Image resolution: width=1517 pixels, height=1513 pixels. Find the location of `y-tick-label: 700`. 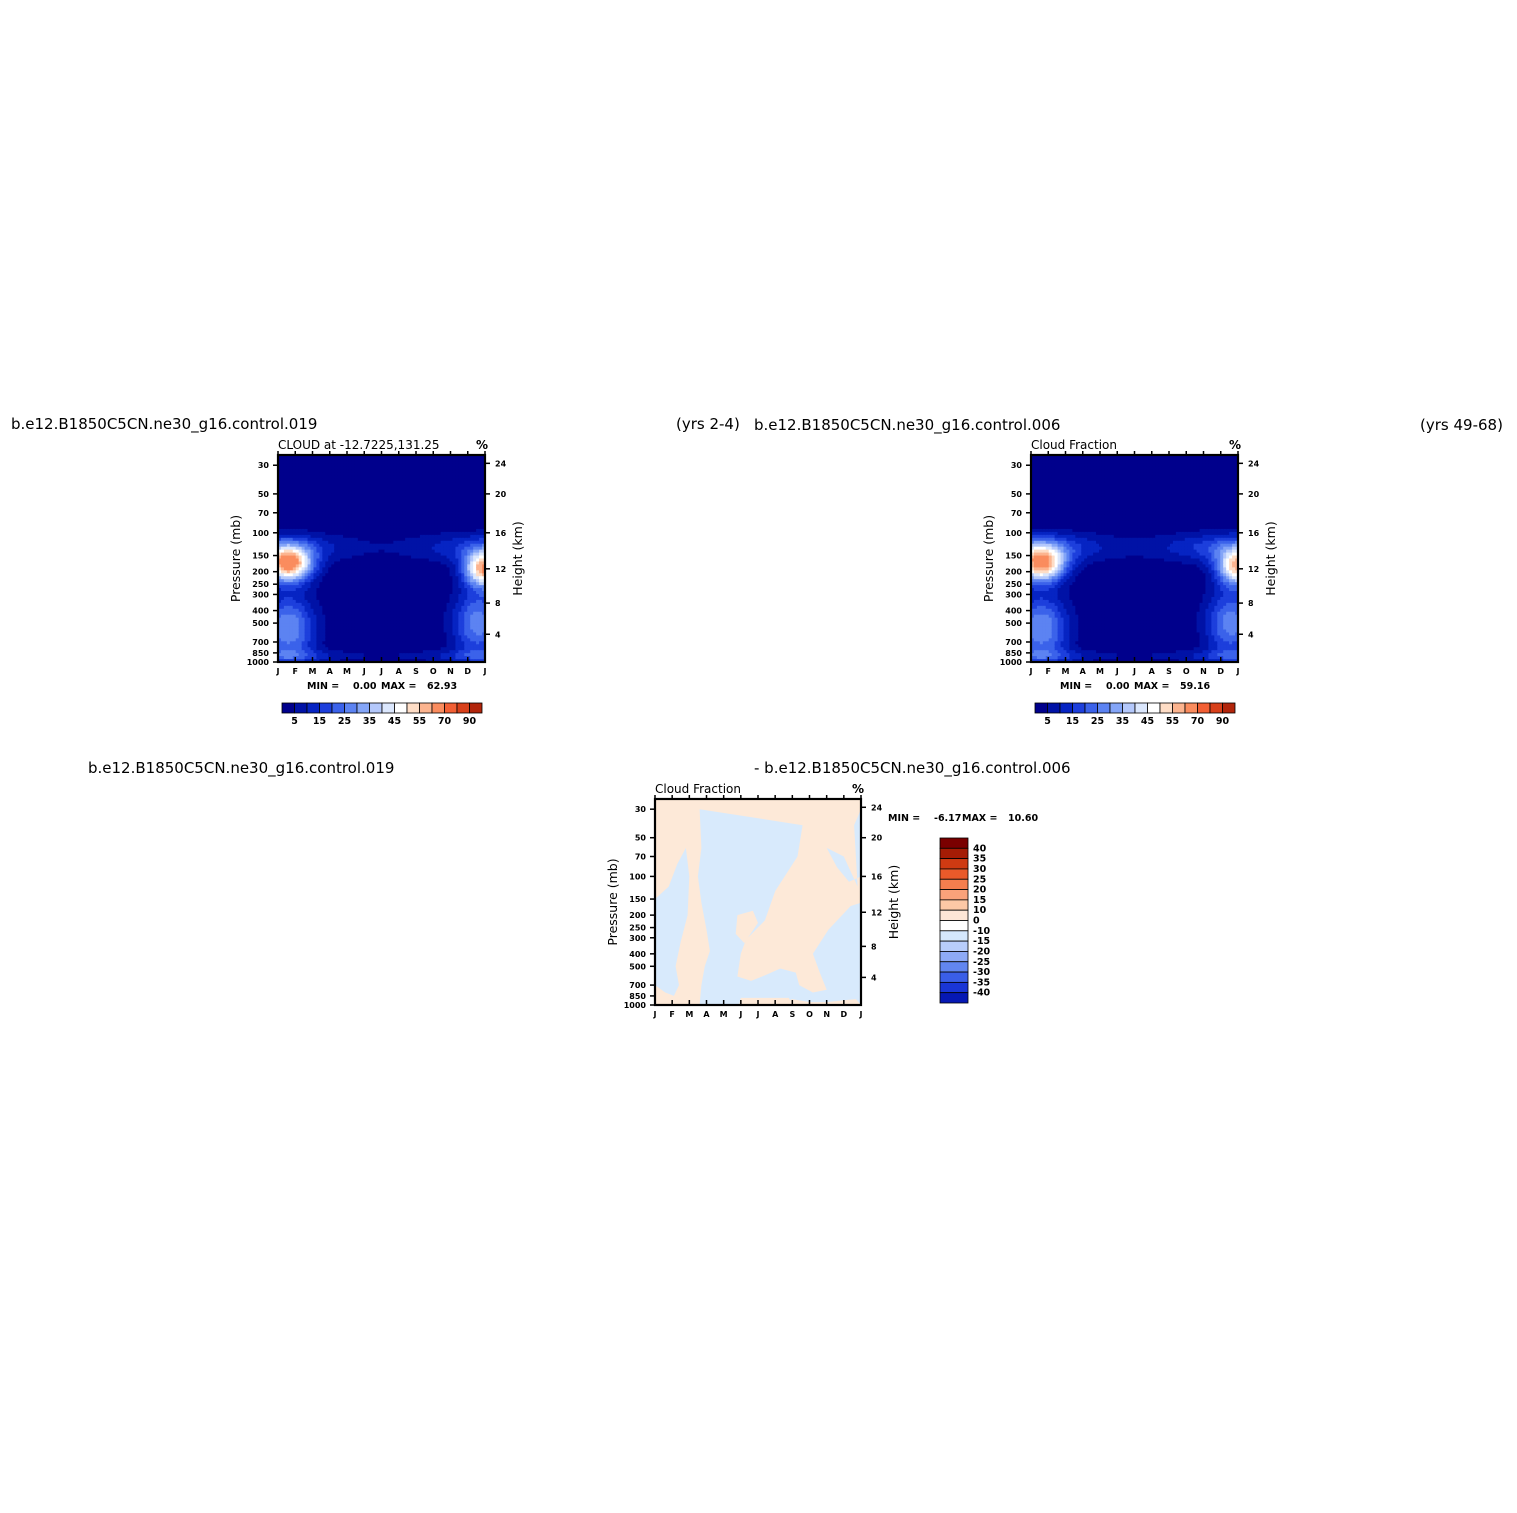

y-tick-label: 700 is located at coordinates (260, 642).